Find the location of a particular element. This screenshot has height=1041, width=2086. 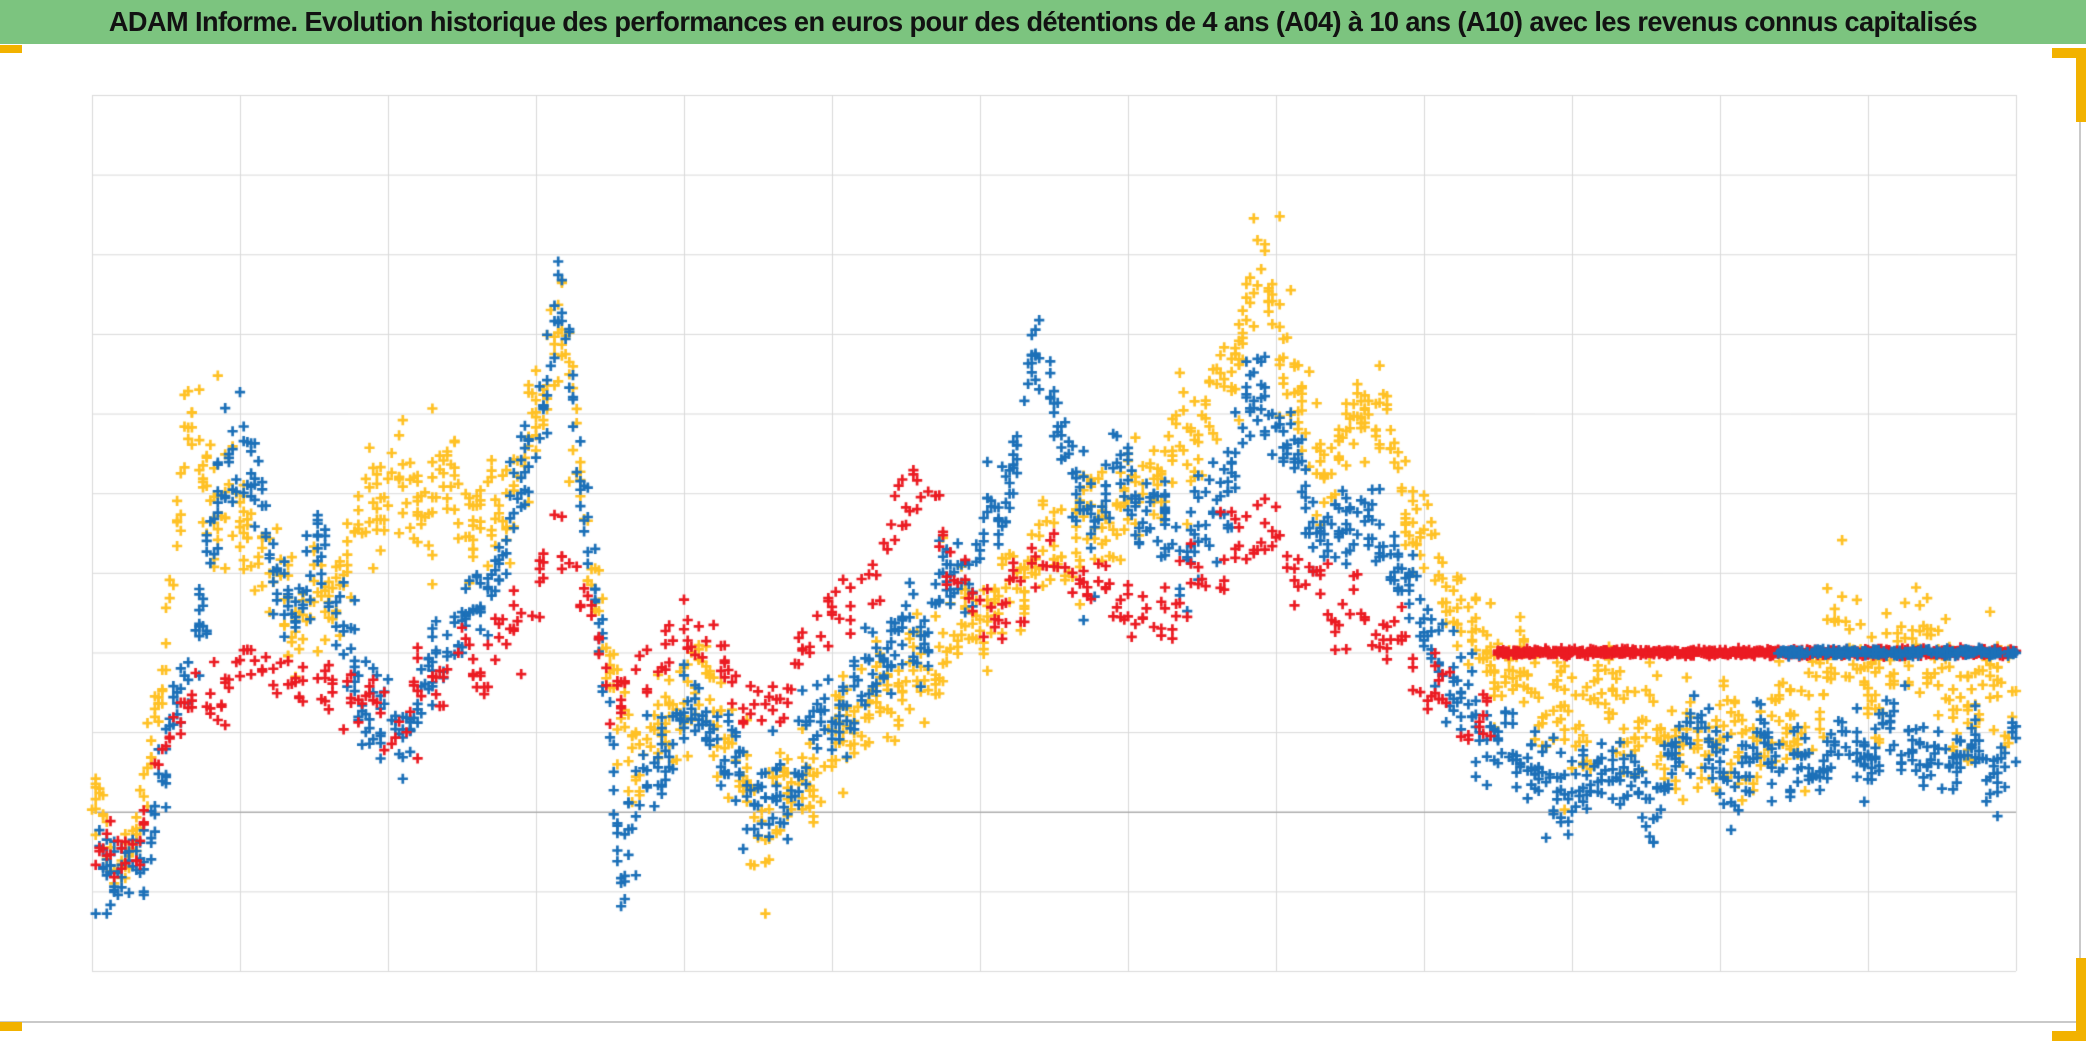

placeholder-handle-top-right is located at coordinates (2069, 85).